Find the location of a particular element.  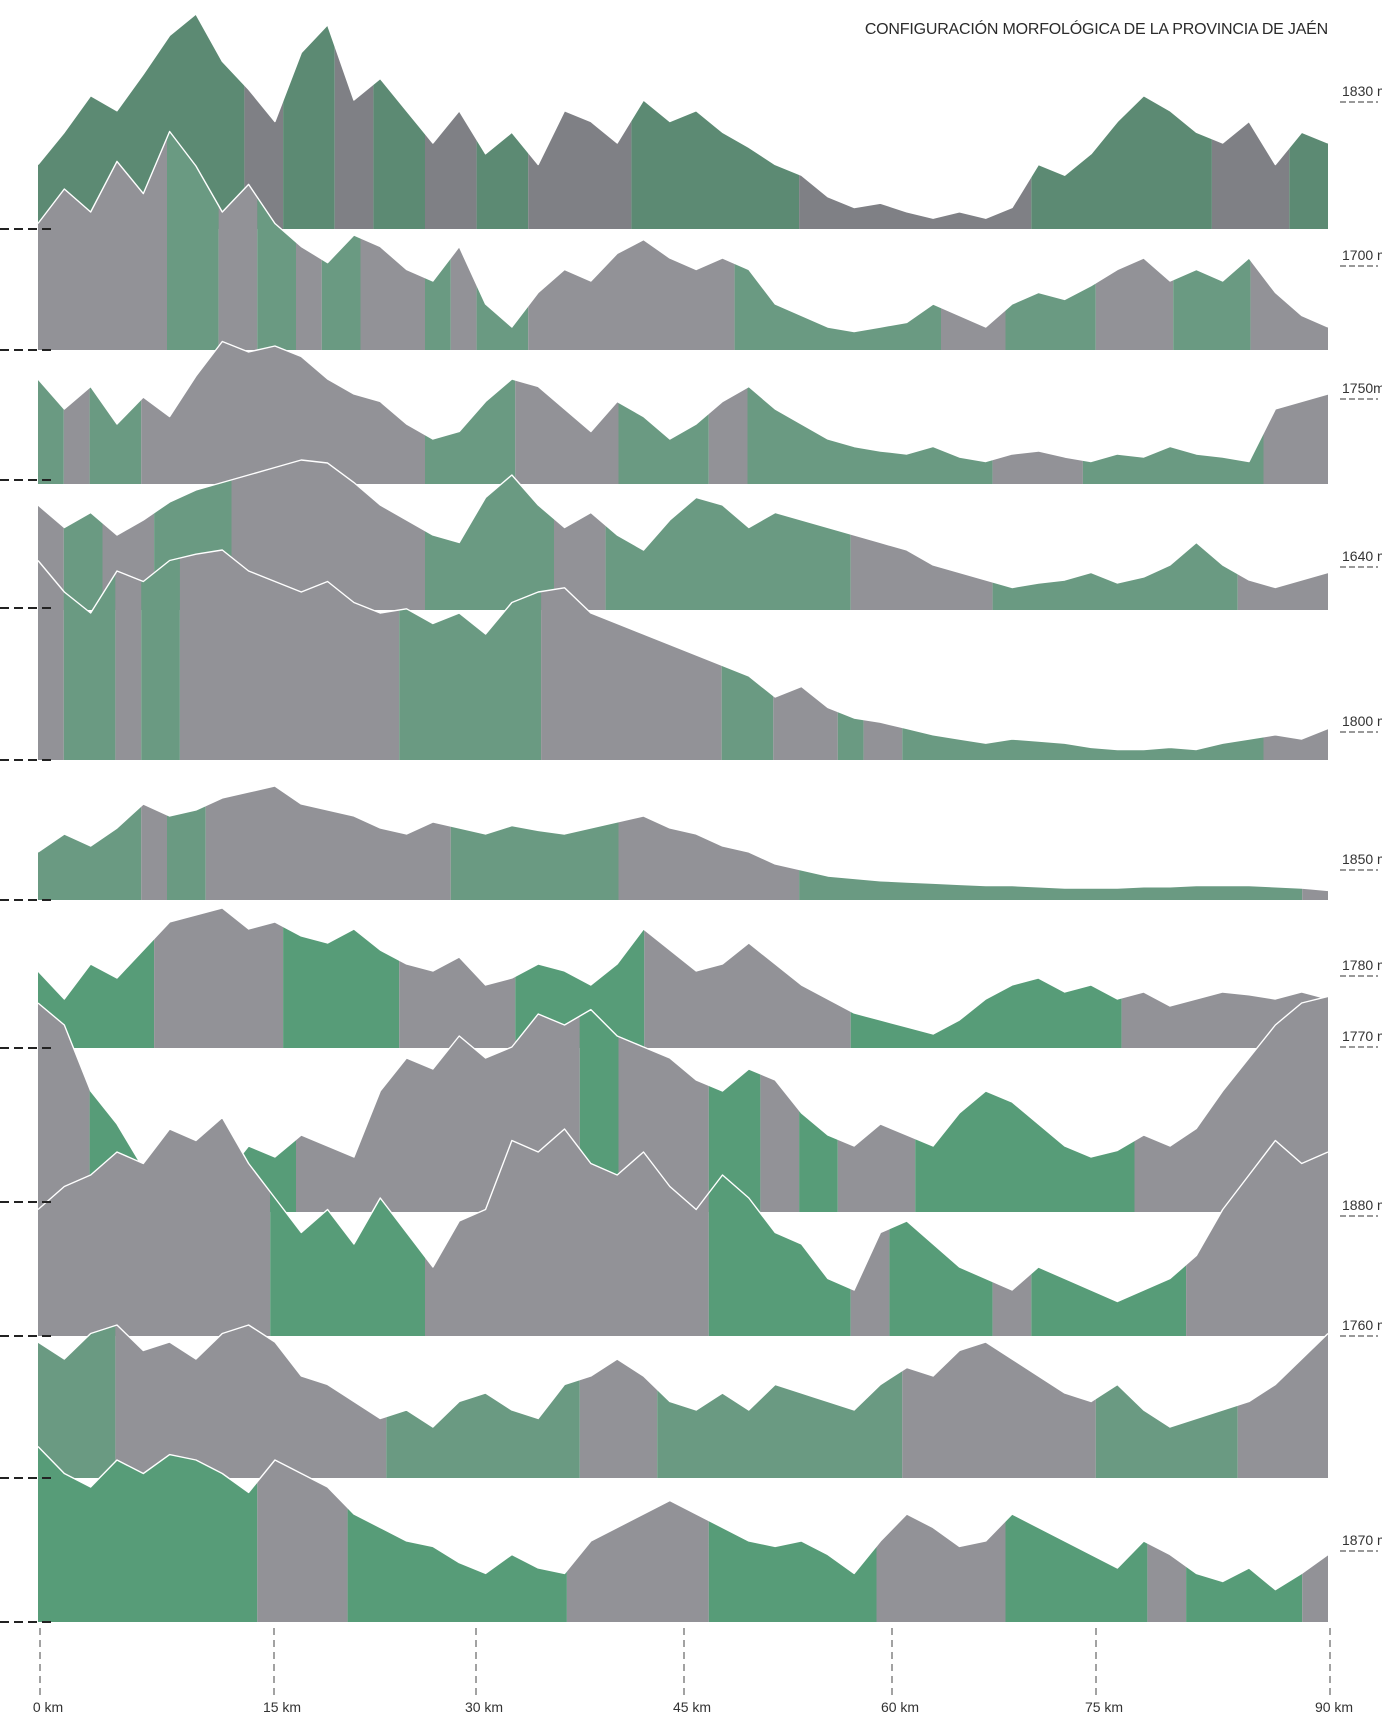

profile-5-ridge is located at coordinates (683, 650).